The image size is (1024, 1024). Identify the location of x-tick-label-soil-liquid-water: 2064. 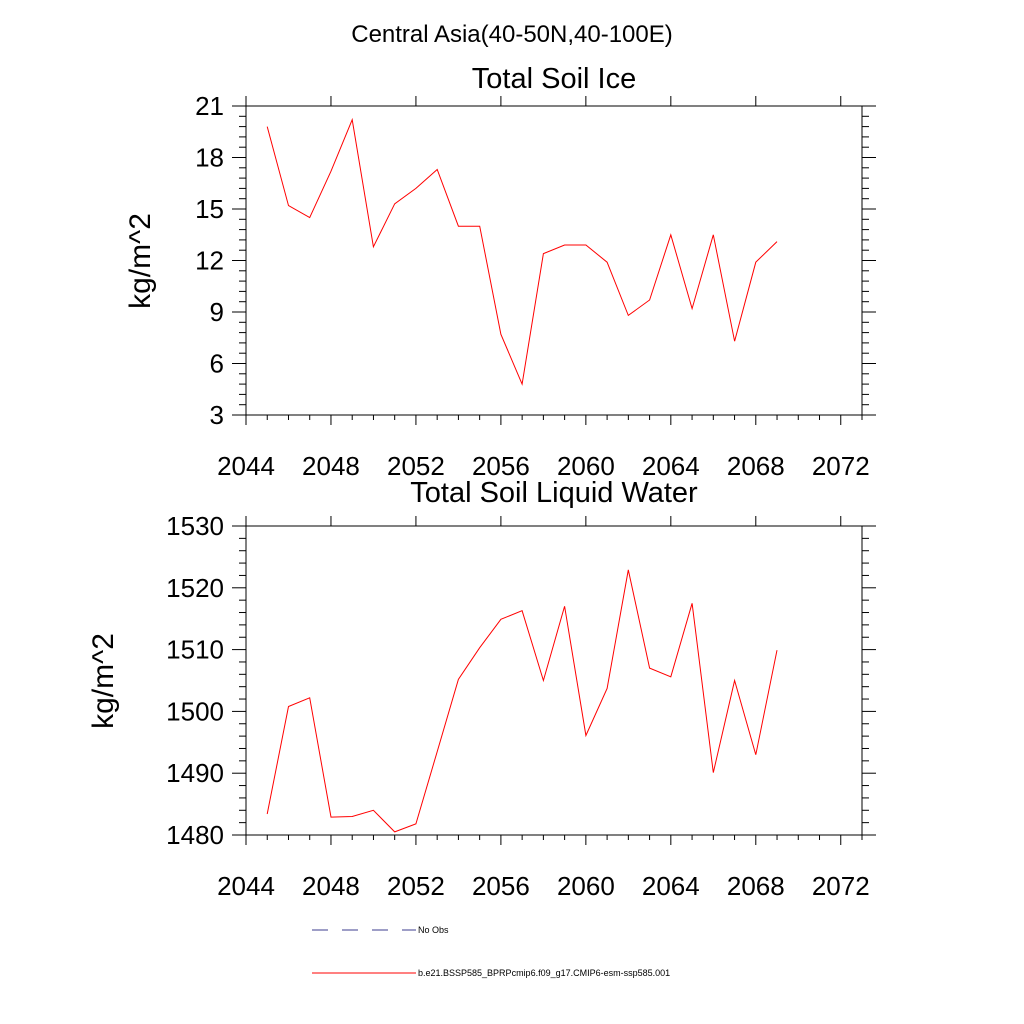
(671, 886).